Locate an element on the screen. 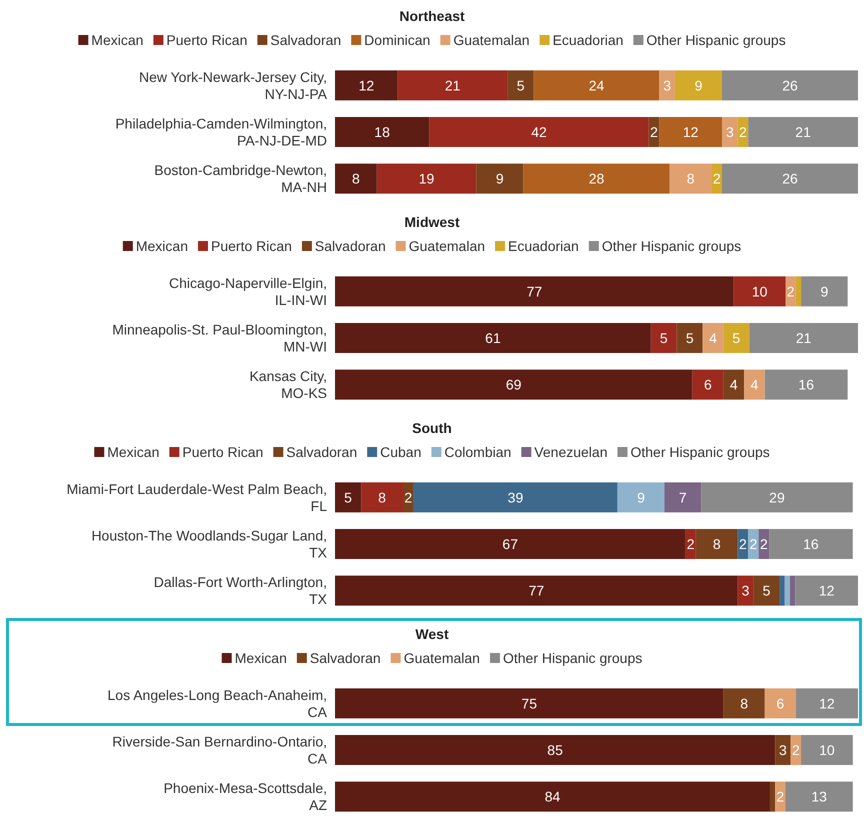 The width and height of the screenshot is (864, 831). data-label: 28 is located at coordinates (596, 178).